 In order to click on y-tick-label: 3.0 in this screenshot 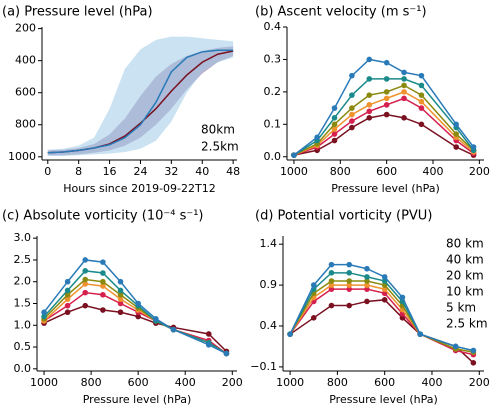, I will do `click(23, 237)`.